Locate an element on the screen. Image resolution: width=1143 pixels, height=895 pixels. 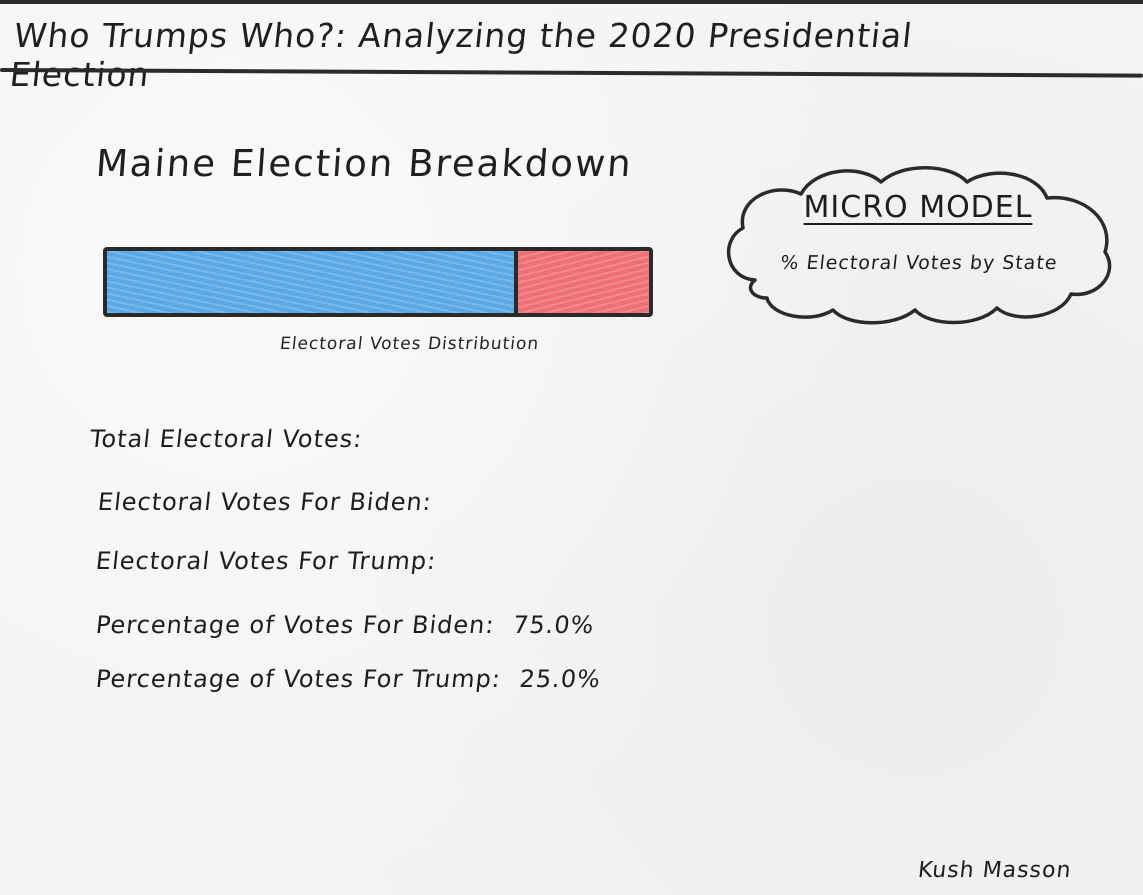
bar-caption: Electoral Votes Distribution is located at coordinates (409, 344).